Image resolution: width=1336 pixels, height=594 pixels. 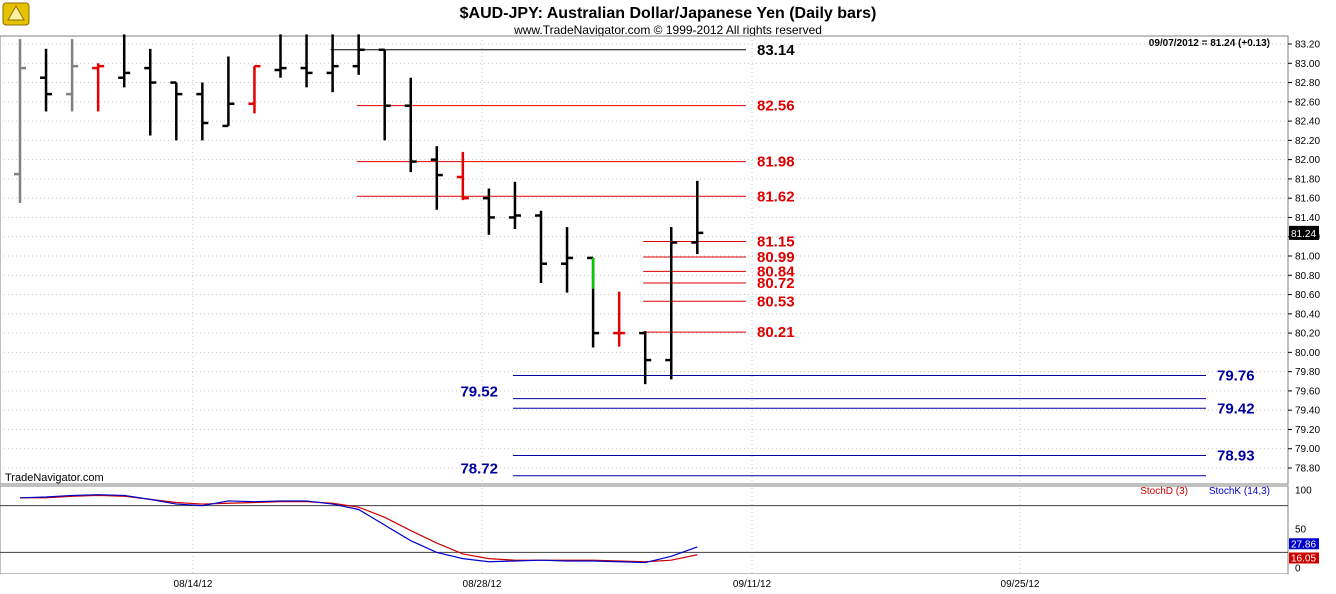 What do you see at coordinates (54, 478) in the screenshot?
I see `brand-watermark: TradeNavigator.com` at bounding box center [54, 478].